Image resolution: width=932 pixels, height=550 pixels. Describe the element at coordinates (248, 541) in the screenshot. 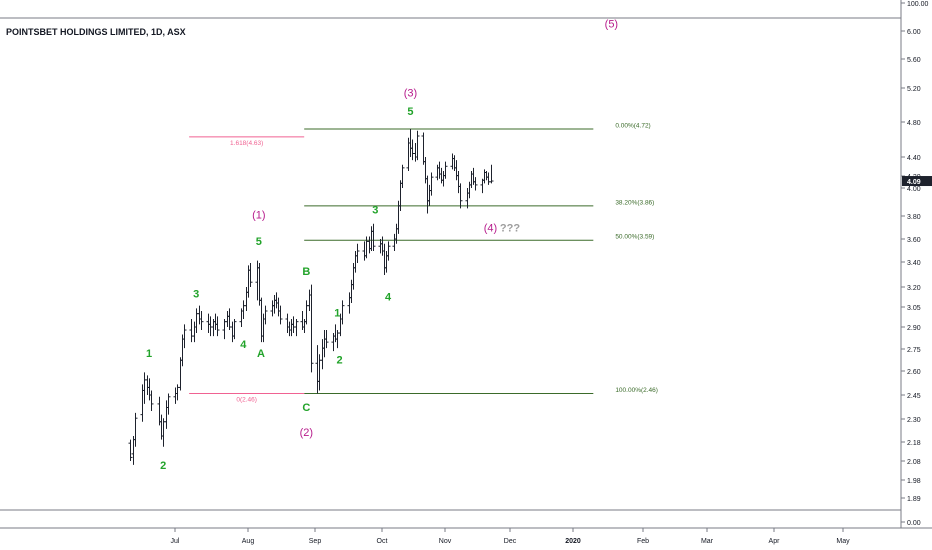

I see `x-tick-label: Aug` at that location.